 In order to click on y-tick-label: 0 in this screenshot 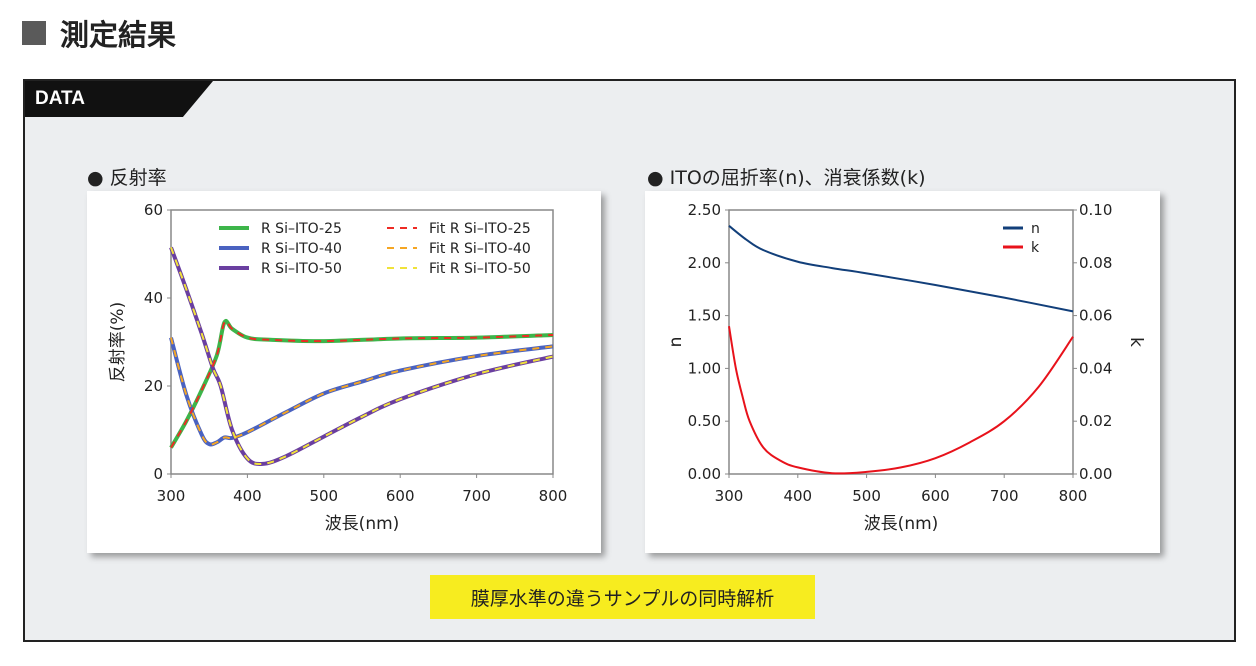, I will do `click(158, 474)`.